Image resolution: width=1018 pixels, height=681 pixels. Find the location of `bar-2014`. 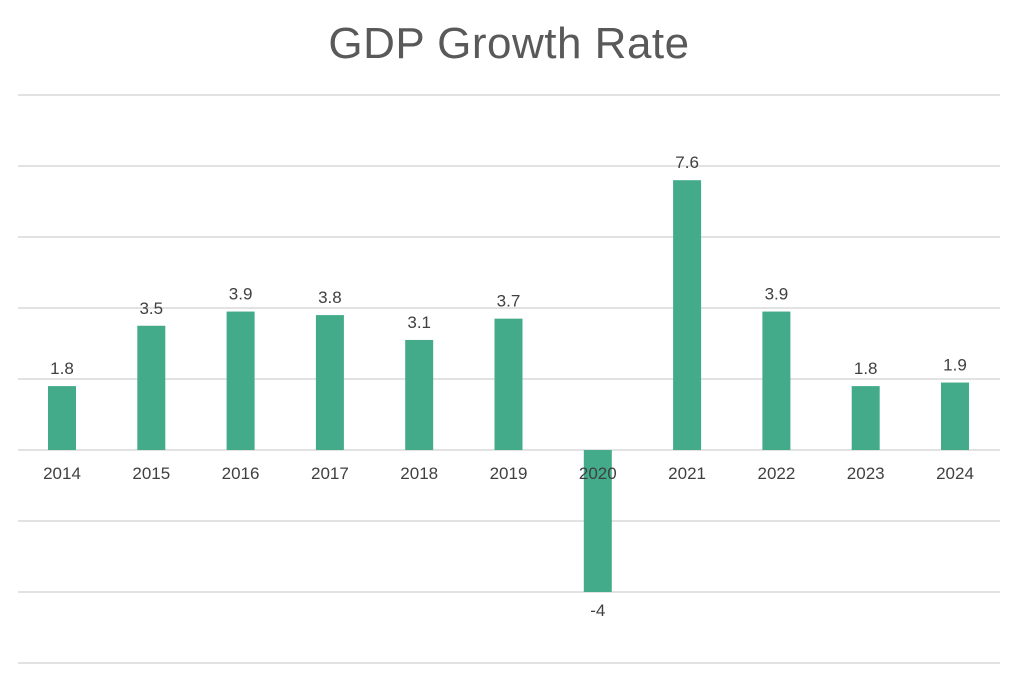

bar-2014 is located at coordinates (62, 418).